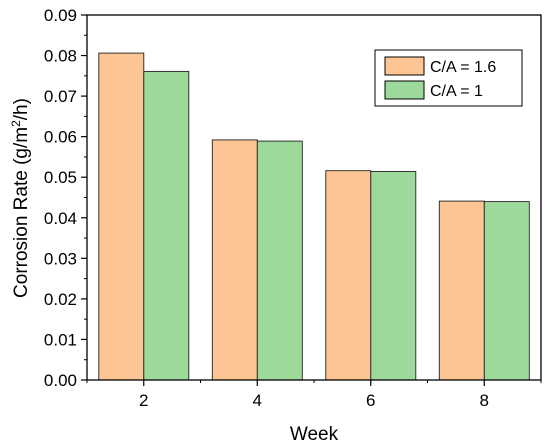 The image size is (550, 444). What do you see at coordinates (257, 400) in the screenshot?
I see `x-tick-label: 4` at bounding box center [257, 400].